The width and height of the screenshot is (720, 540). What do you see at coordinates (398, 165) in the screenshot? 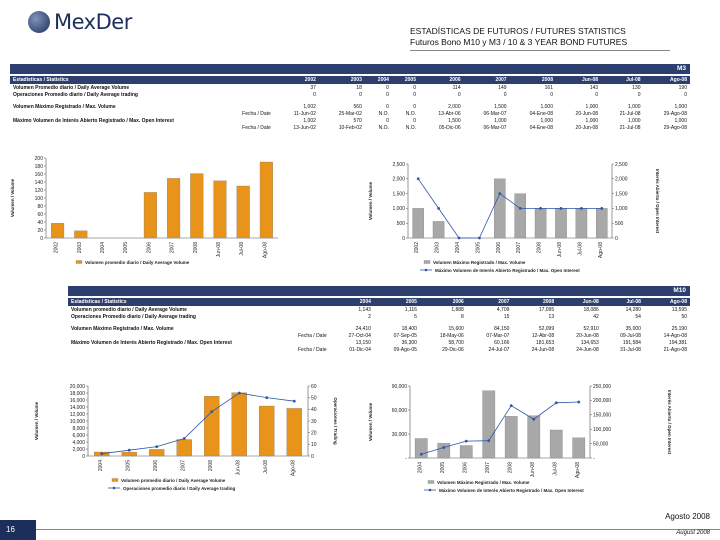
I see `y-tick-label: 2,500` at bounding box center [398, 165].